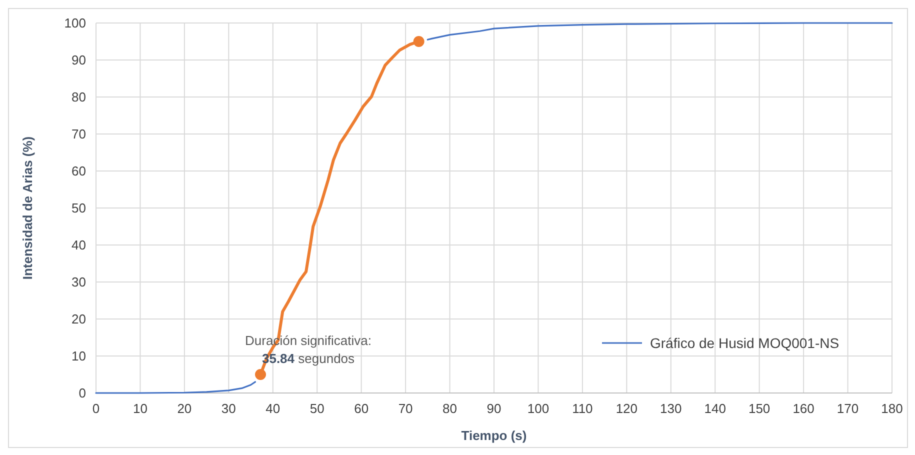 This screenshot has width=915, height=455. Describe the element at coordinates (803, 408) in the screenshot. I see `x-tick-label: 160` at that location.